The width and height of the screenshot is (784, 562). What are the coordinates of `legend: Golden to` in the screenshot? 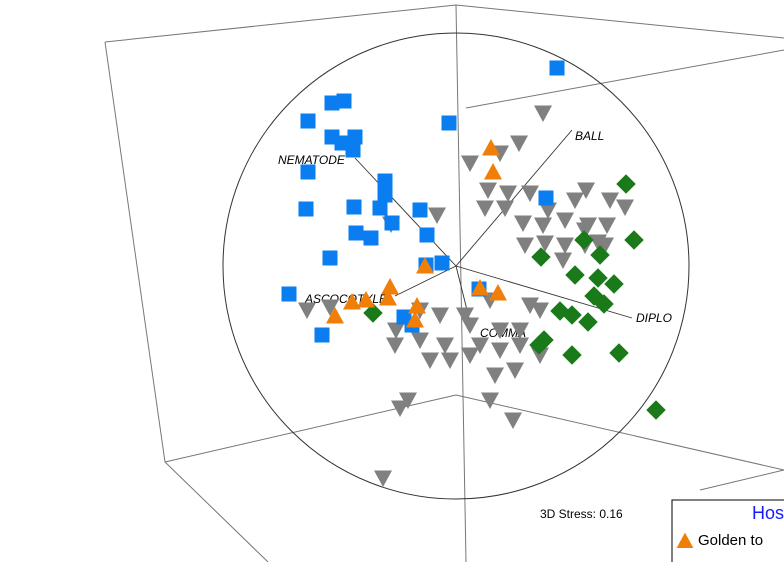 It's located at (719, 540).